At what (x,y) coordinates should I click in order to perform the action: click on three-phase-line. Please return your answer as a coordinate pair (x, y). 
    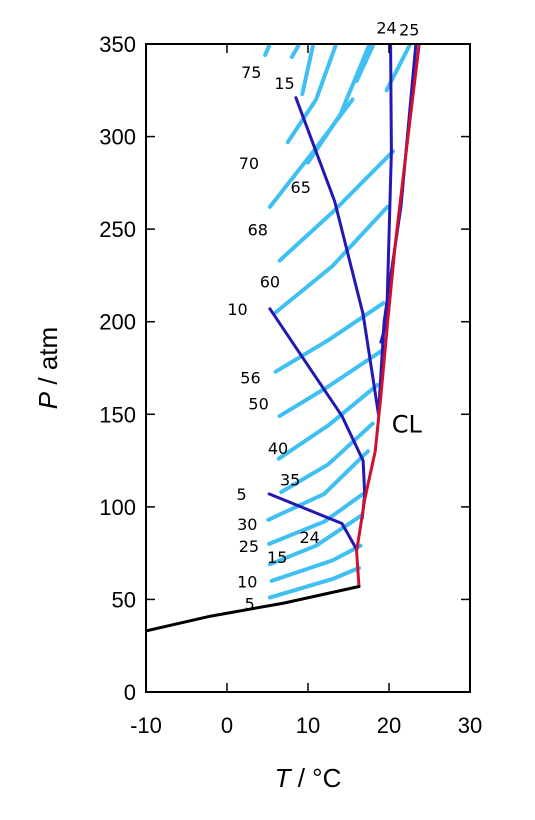
    Looking at the image, I should click on (253, 609).